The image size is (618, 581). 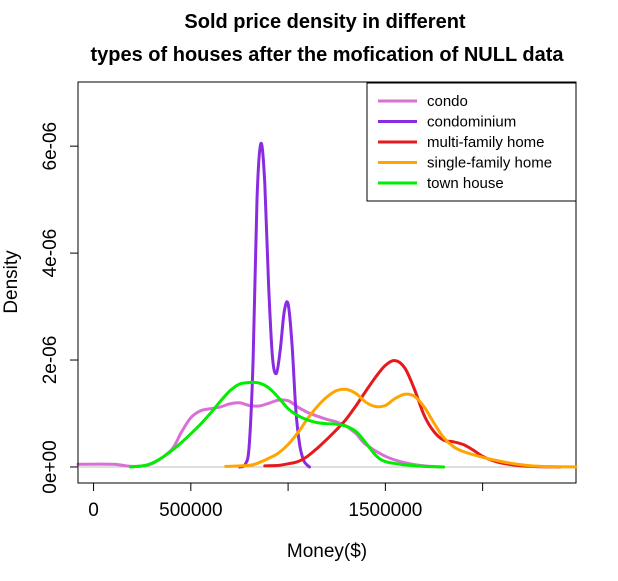 I want to click on y-axis: 0e+00 2e-06 4e-06 6e-06, so click(x=59, y=308).